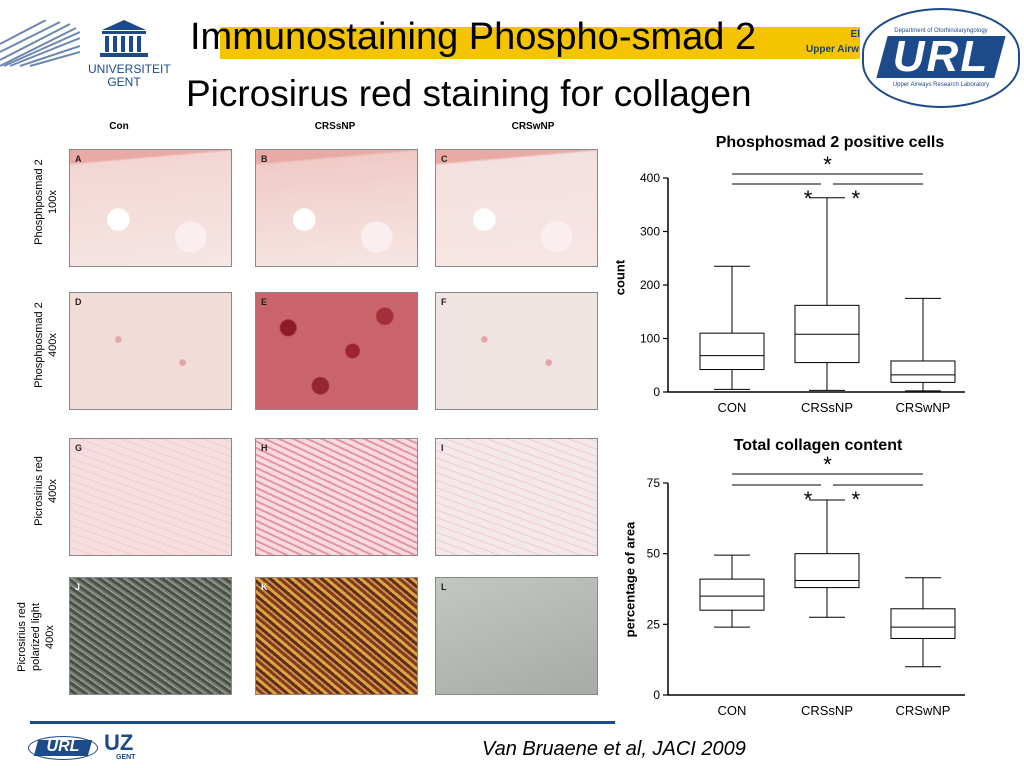 The height and width of the screenshot is (768, 1024). I want to click on row-label-4-label-line3: 400x, so click(50, 637).